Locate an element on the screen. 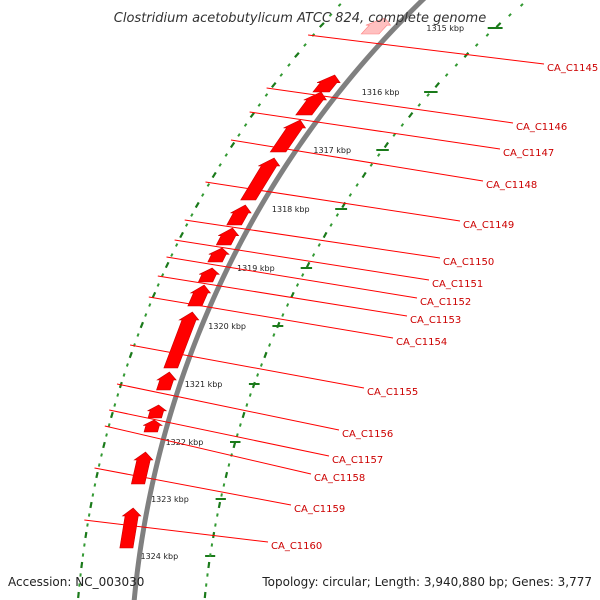 The height and width of the screenshot is (600, 600). scale-label: 1323 kbp is located at coordinates (170, 499).